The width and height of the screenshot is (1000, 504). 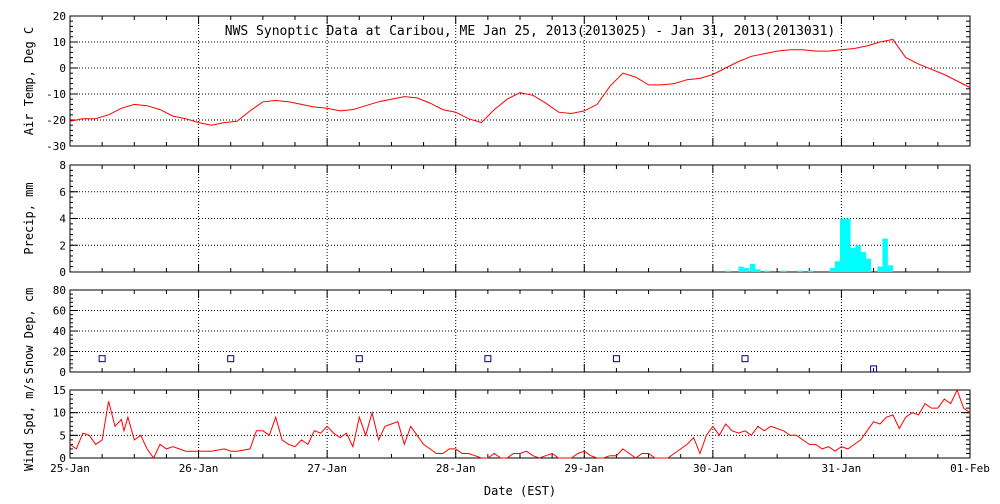 What do you see at coordinates (59, 331) in the screenshot?
I see `y-tick-label: 40` at bounding box center [59, 331].